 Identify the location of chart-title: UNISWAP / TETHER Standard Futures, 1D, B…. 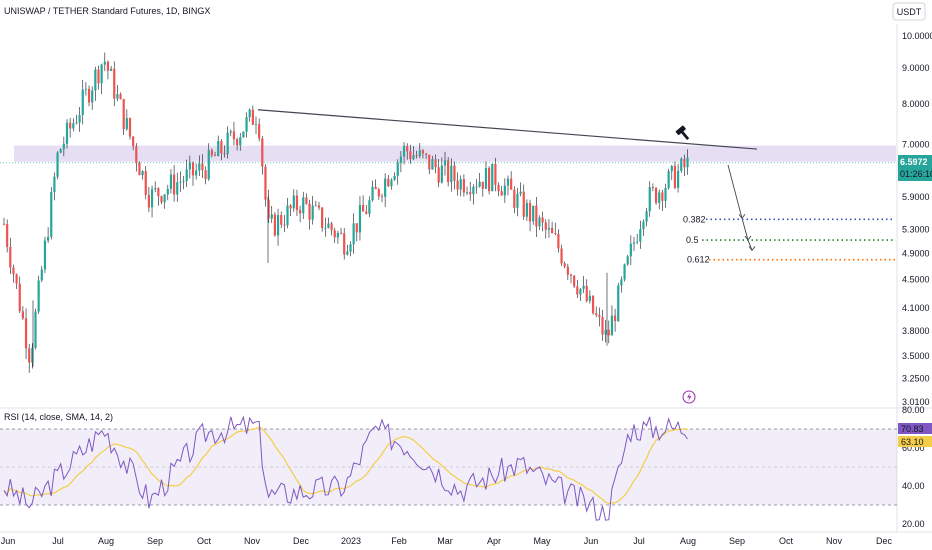
(107, 11).